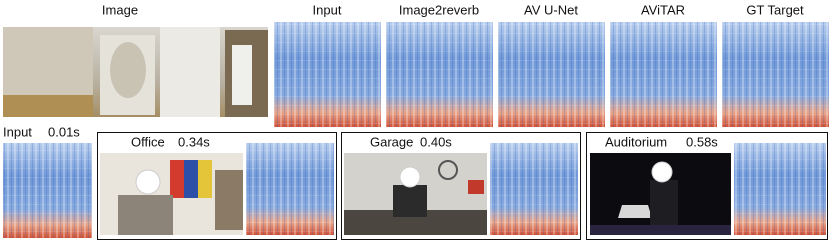  Describe the element at coordinates (120, 9) in the screenshot. I see `image-label: Image` at that location.